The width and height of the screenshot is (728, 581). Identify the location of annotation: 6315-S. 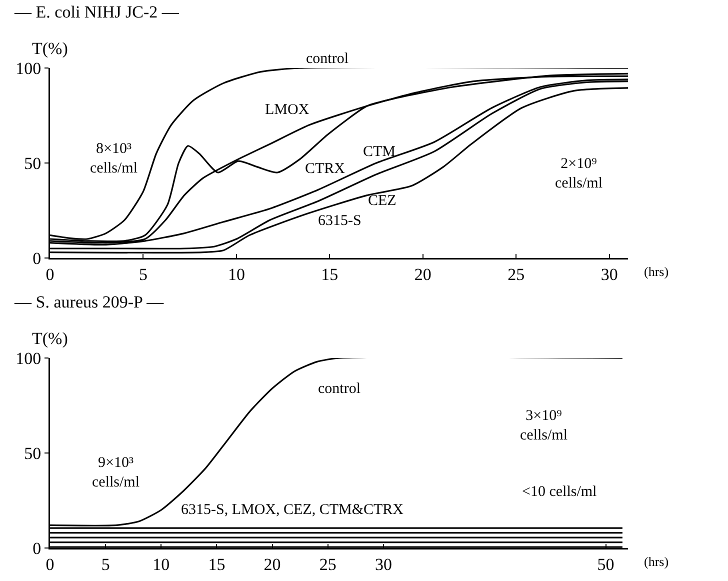
(340, 221).